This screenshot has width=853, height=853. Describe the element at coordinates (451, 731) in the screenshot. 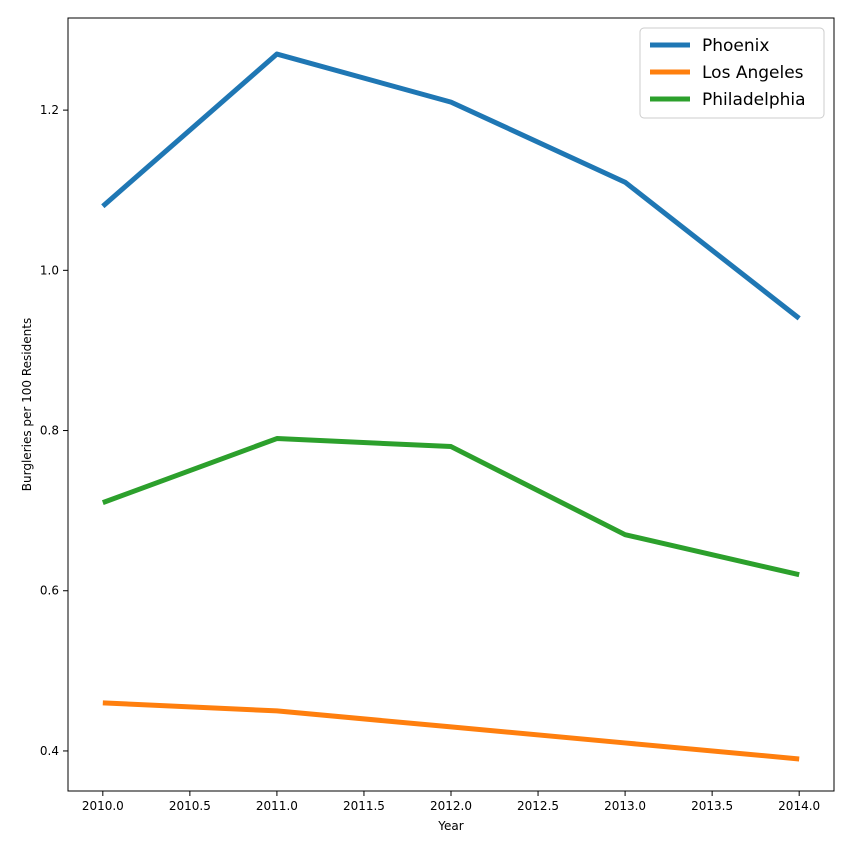

I see `series-line-los-angeles` at that location.